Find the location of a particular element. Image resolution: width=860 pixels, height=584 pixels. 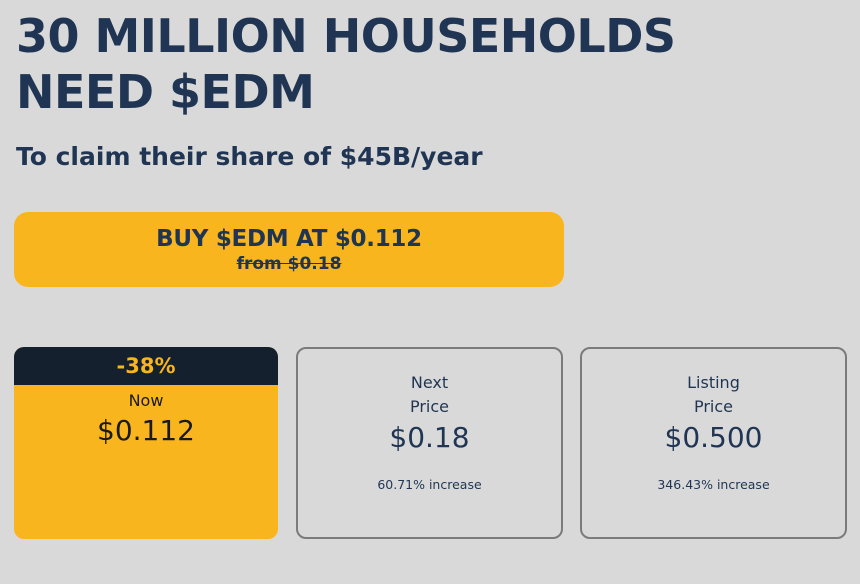

current-price-label: Now is located at coordinates (146, 400).